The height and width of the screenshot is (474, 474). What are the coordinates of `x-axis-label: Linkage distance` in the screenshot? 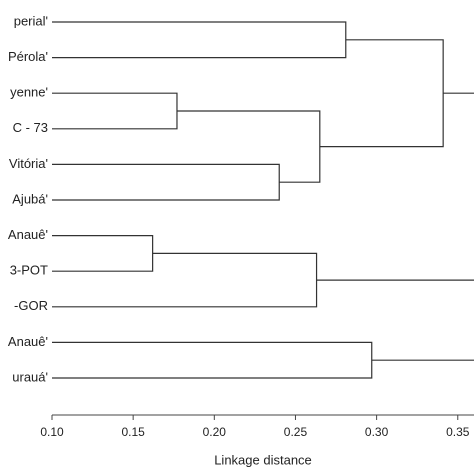 It's located at (263, 459).